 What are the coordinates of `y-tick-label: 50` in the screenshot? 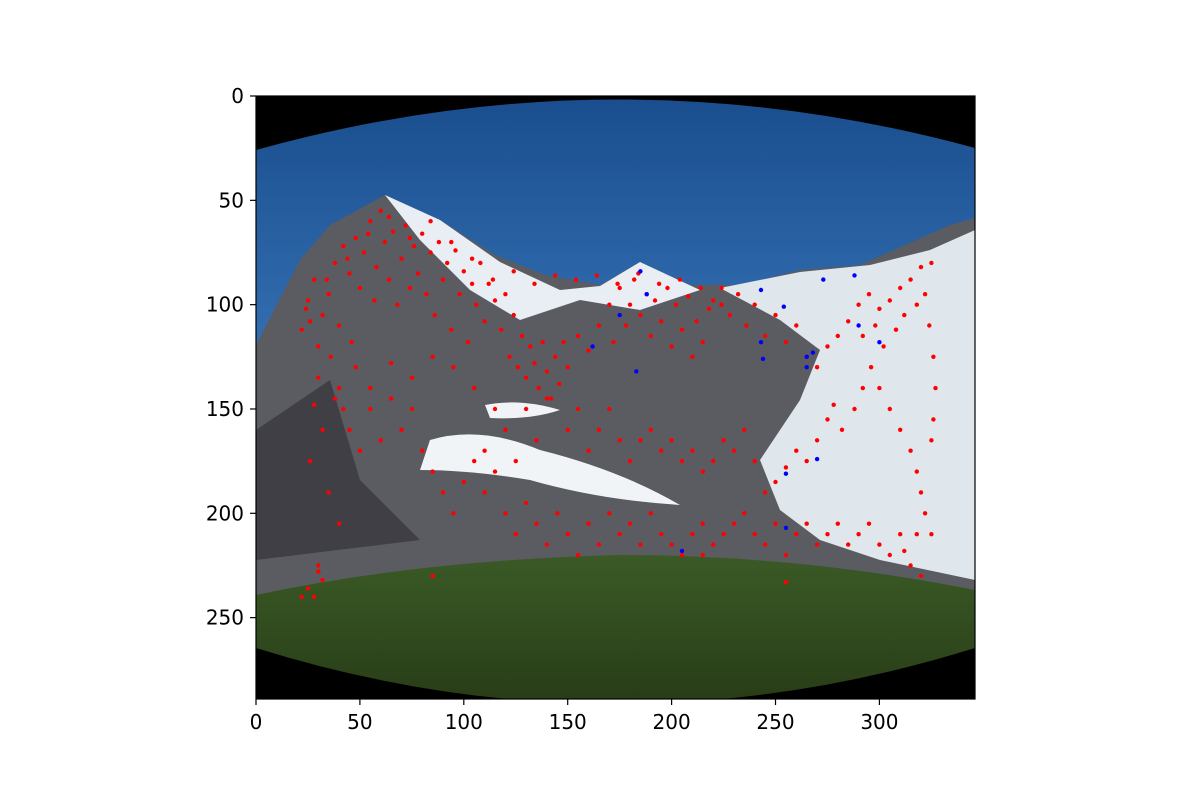 It's located at (231, 200).